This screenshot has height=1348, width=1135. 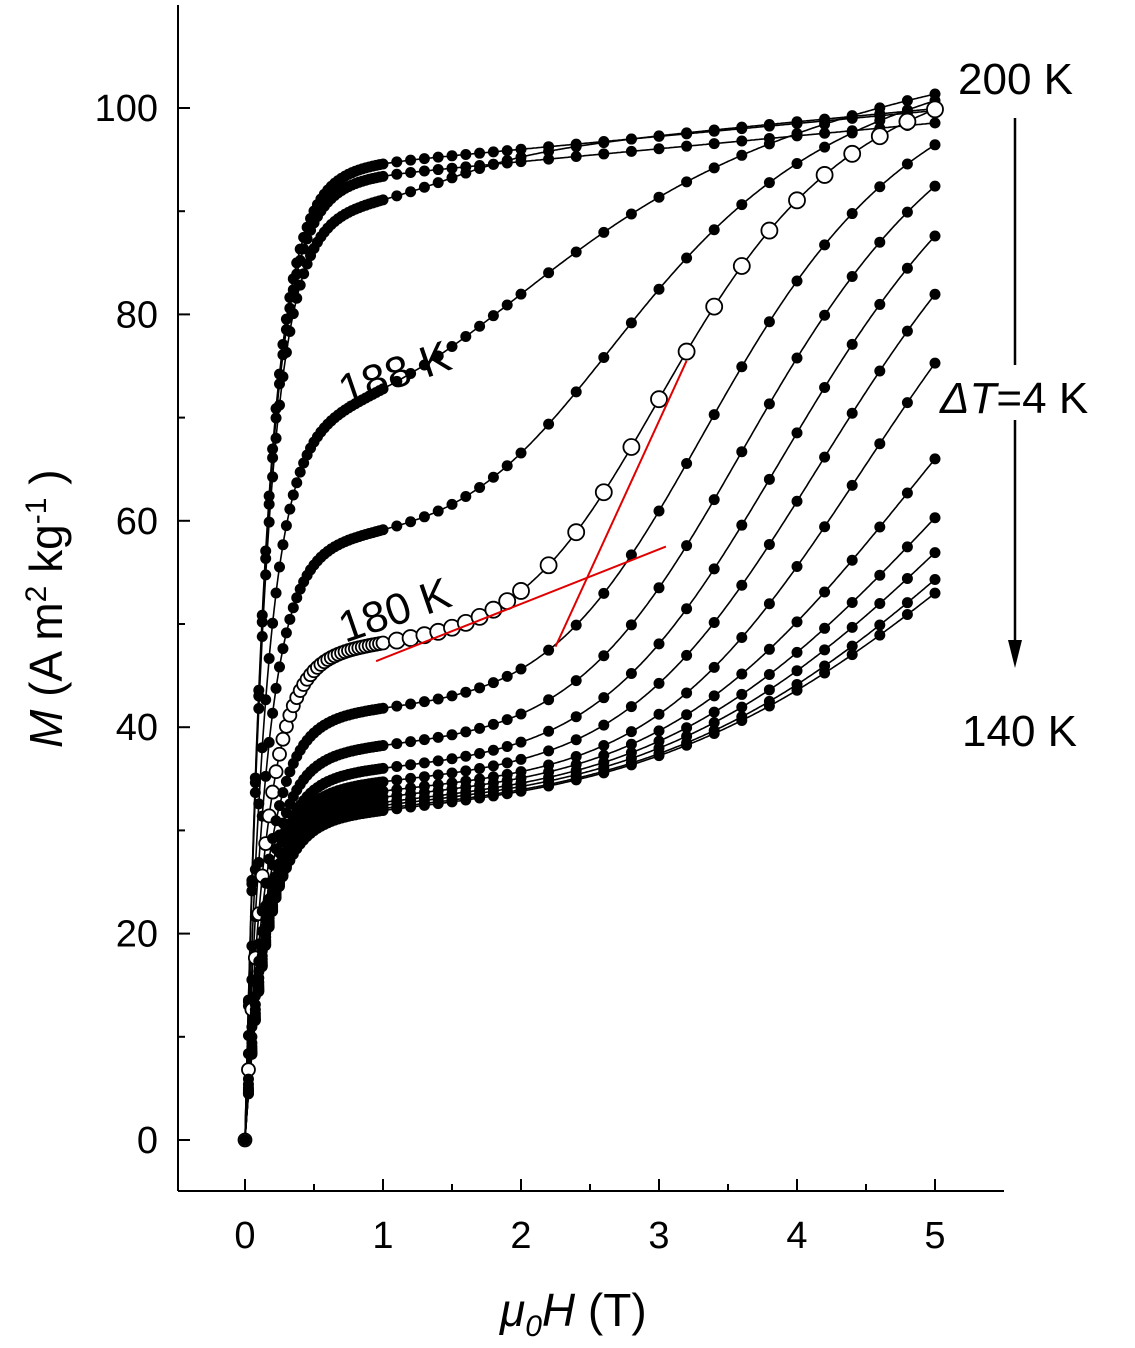 I want to click on y-tick-label: 80, so click(x=137, y=315).